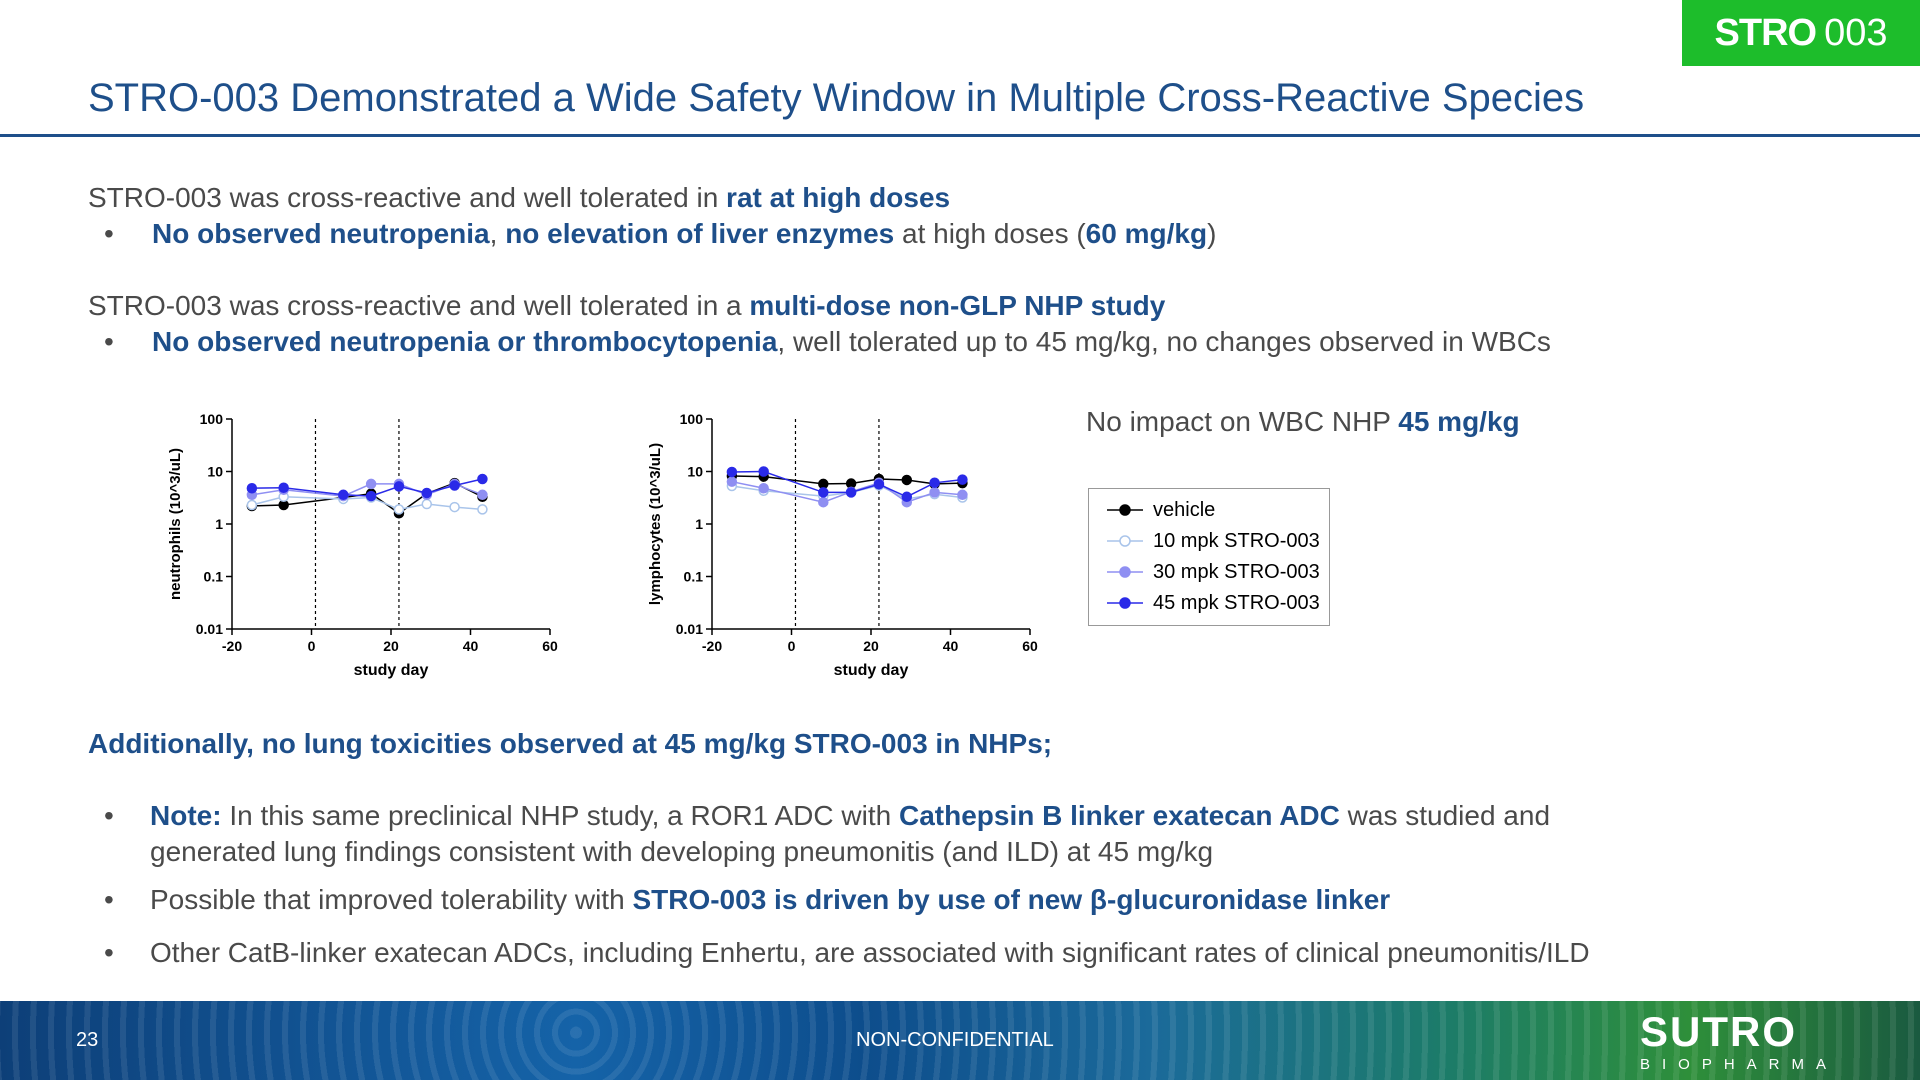  I want to click on page-number: 23, so click(87, 1040).